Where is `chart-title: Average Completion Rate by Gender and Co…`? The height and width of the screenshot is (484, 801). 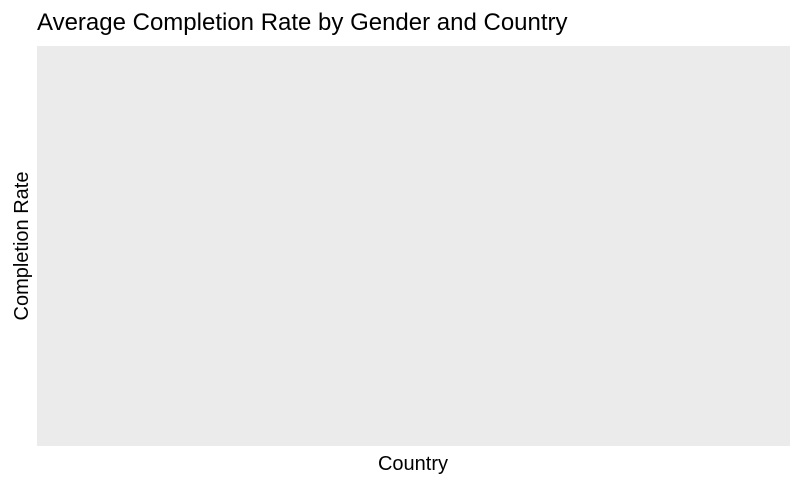 chart-title: Average Completion Rate by Gender and Co… is located at coordinates (302, 22).